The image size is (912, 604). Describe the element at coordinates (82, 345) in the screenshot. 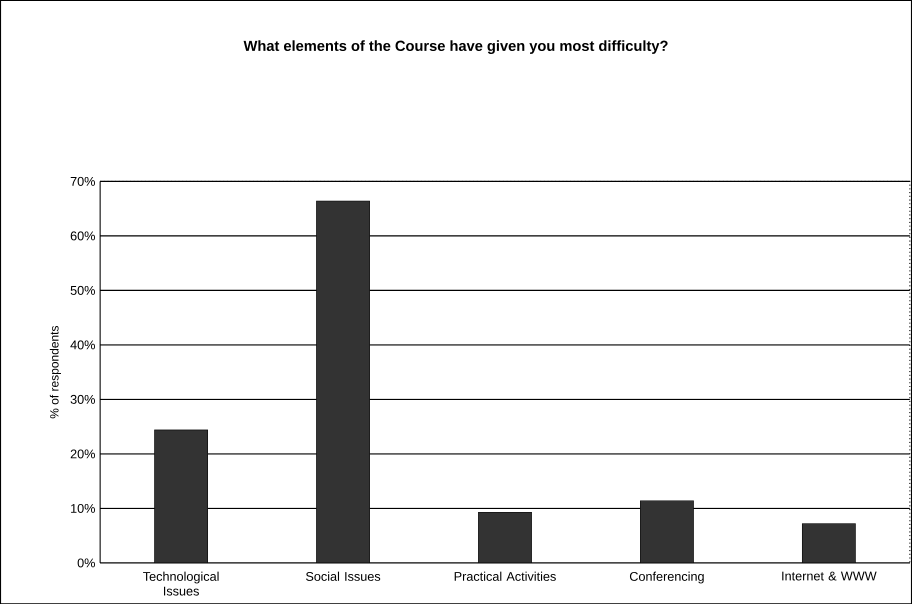

I see `y-tick-label: 40%` at that location.